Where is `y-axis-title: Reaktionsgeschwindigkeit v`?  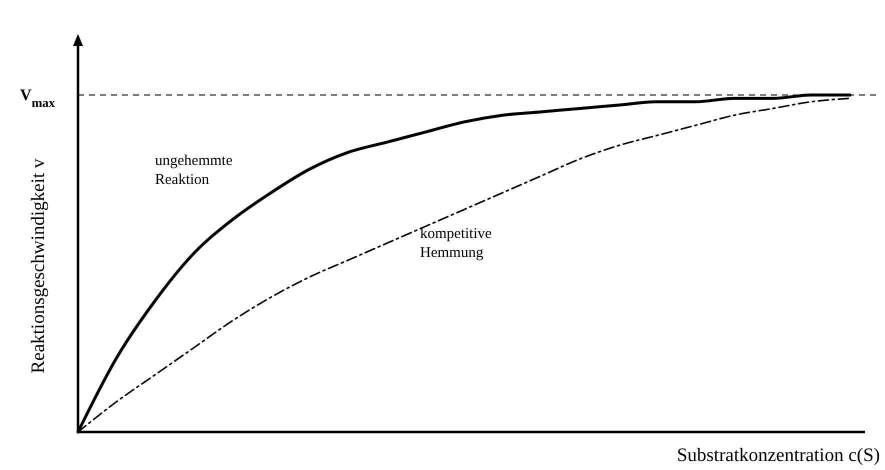 y-axis-title: Reaktionsgeschwindigkeit v is located at coordinates (38, 266).